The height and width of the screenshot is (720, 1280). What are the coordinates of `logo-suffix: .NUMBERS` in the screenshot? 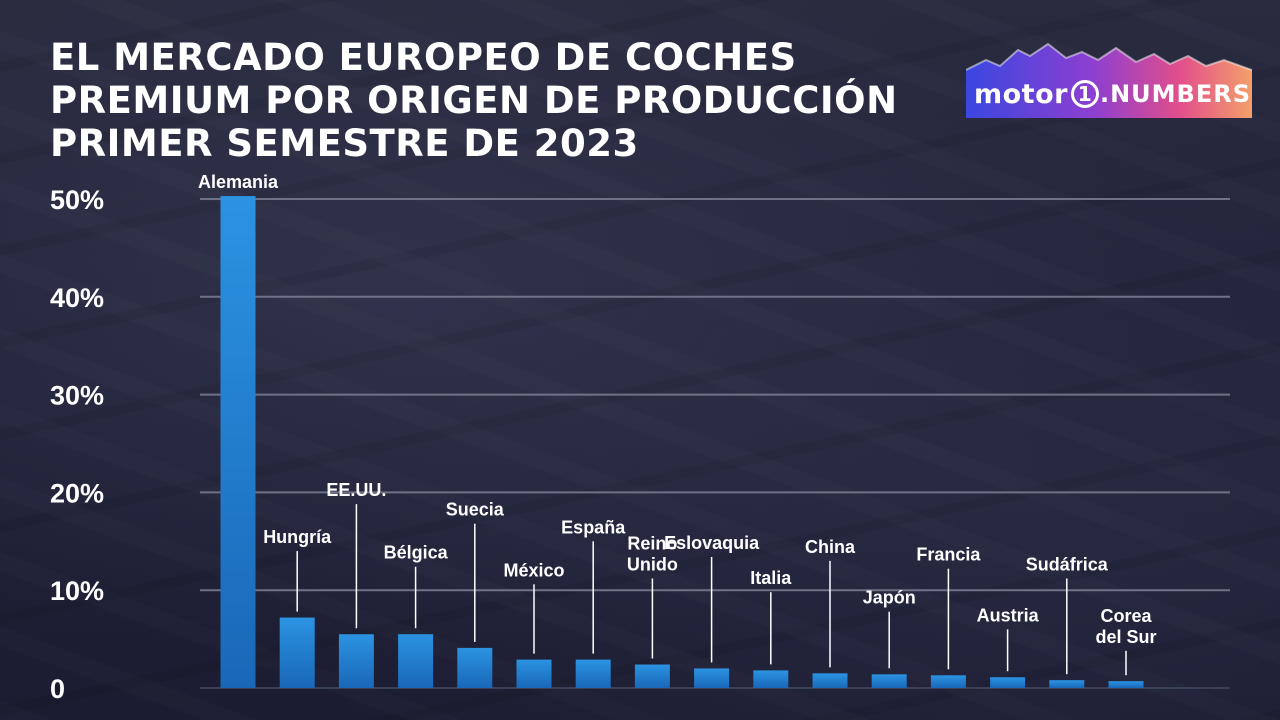 It's located at (1175, 94).